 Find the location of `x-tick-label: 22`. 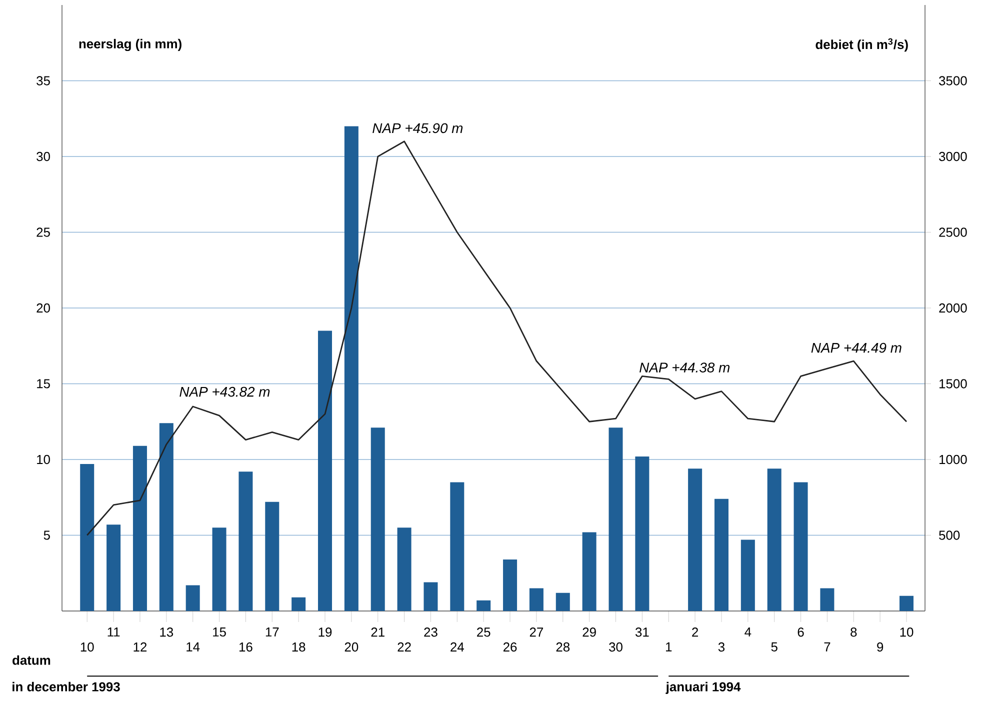

x-tick-label: 22 is located at coordinates (404, 647).